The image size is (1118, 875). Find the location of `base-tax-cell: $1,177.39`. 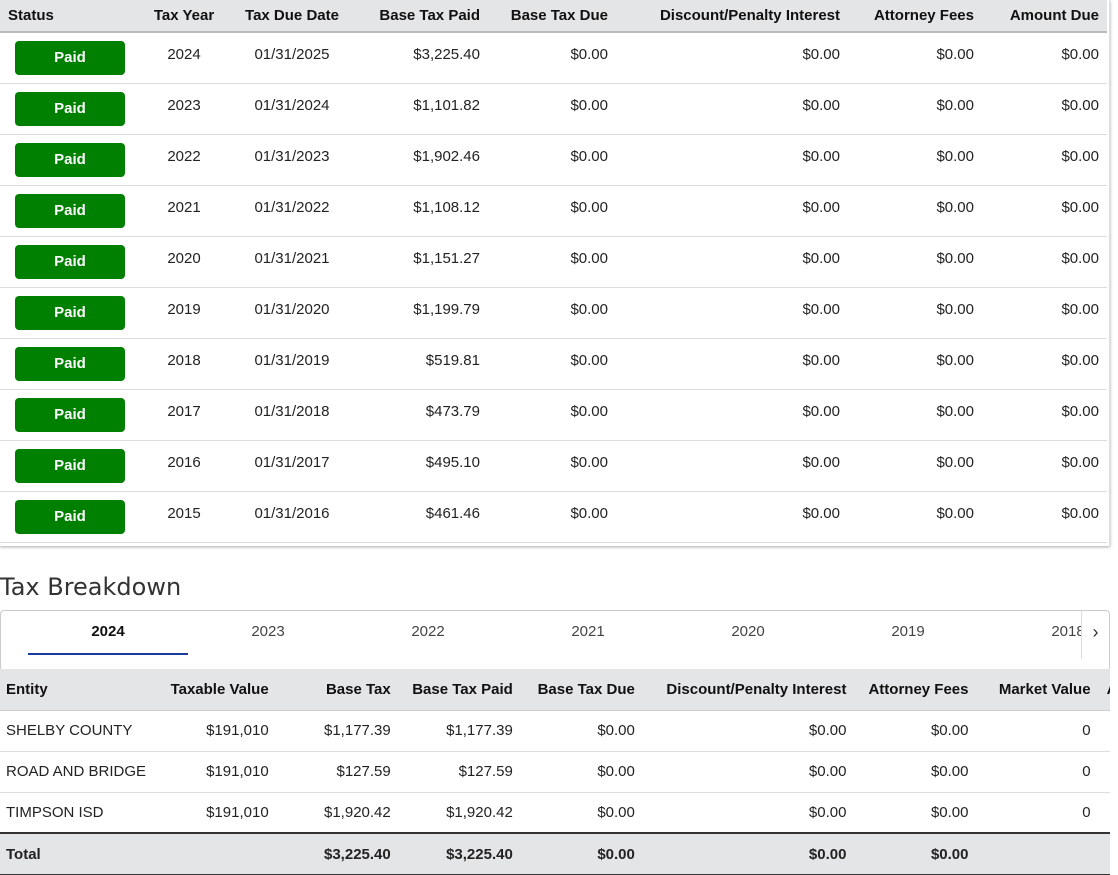

base-tax-cell: $1,177.39 is located at coordinates (337, 731).